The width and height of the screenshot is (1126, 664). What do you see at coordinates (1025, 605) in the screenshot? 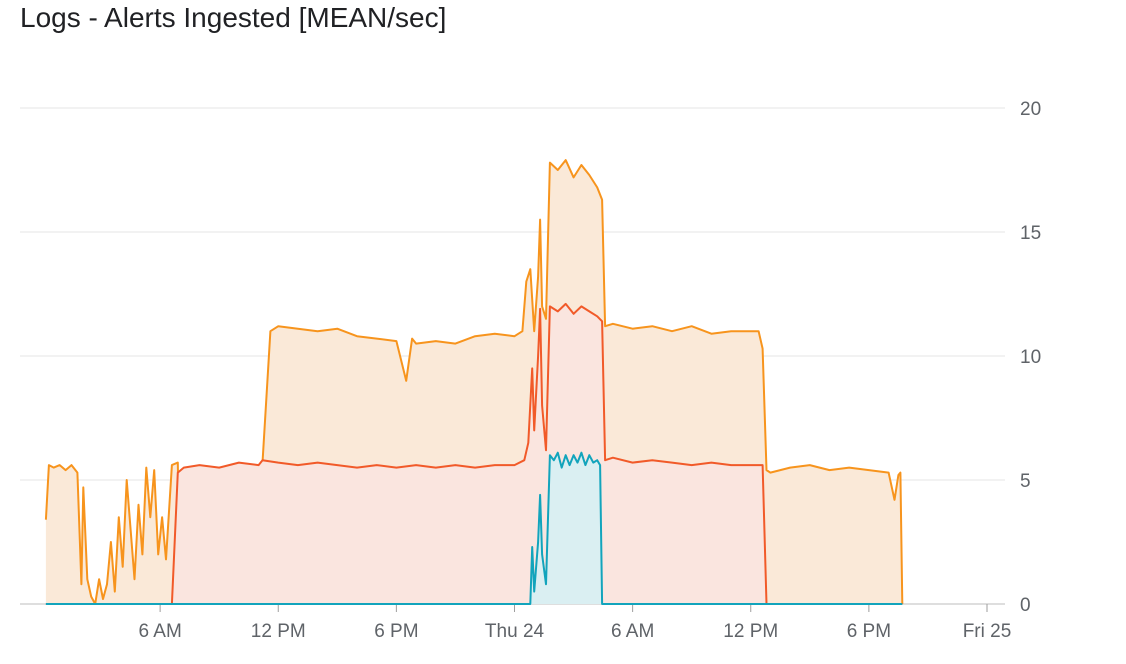
I see `y-tick-label: 0` at bounding box center [1025, 605].